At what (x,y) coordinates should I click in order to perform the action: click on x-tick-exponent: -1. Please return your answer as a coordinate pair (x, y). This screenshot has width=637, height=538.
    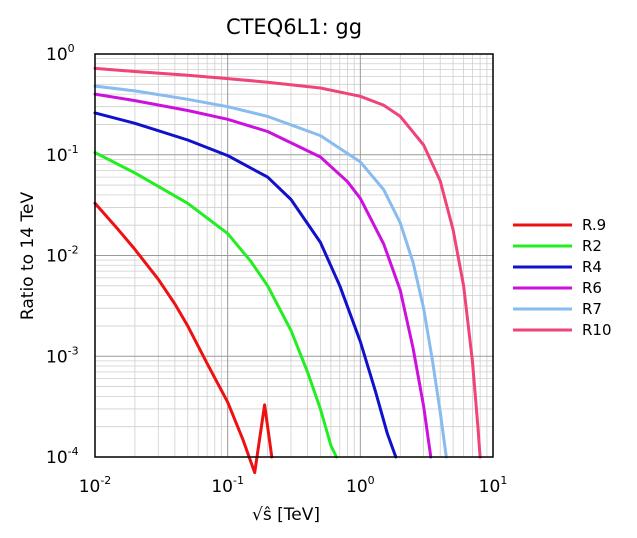
    Looking at the image, I should click on (238, 480).